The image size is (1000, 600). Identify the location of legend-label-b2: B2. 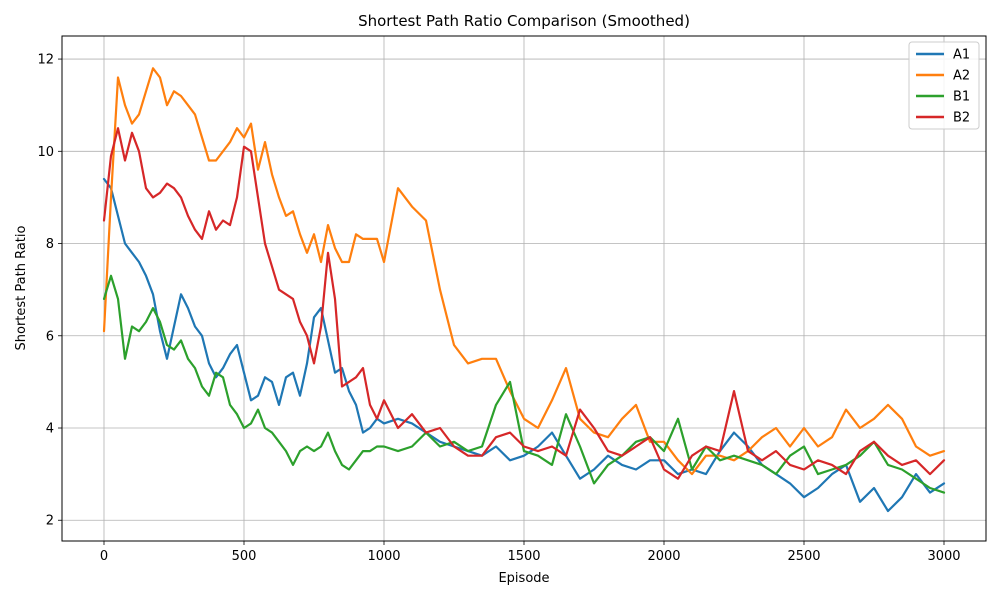
(961, 118).